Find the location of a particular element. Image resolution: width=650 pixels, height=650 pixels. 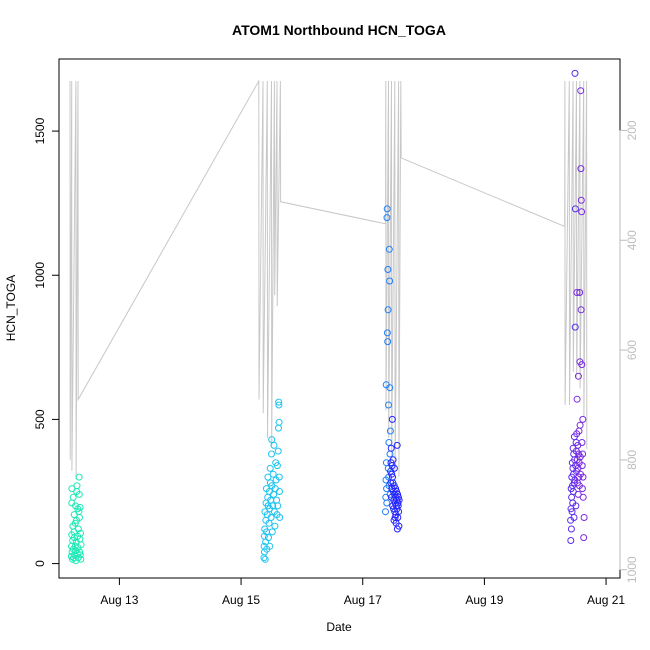

x-tick-label: Aug 15 is located at coordinates (241, 600).